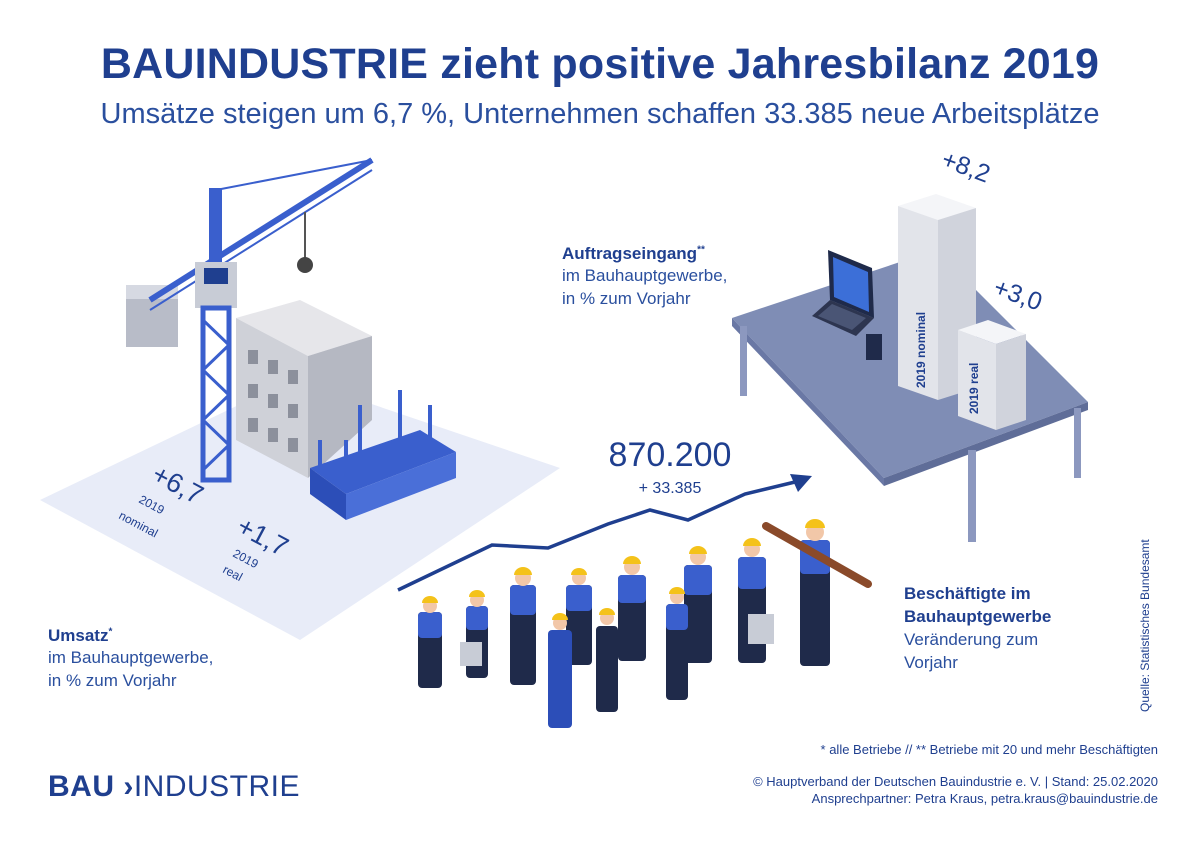 This screenshot has height=848, width=1200. What do you see at coordinates (645, 623) in the screenshot?
I see `workers-illustration` at bounding box center [645, 623].